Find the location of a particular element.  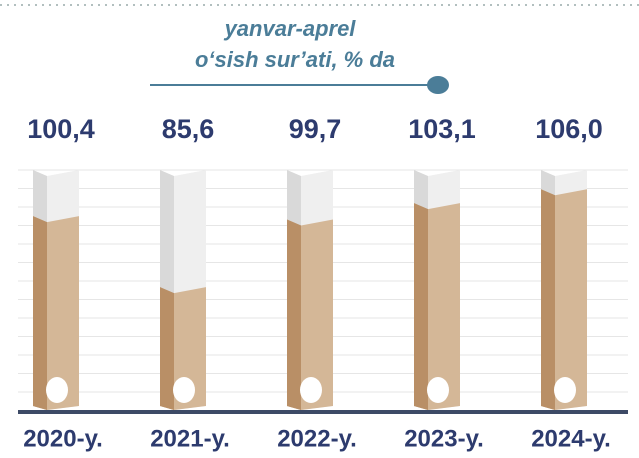

value-label: 99,7 is located at coordinates (315, 129).